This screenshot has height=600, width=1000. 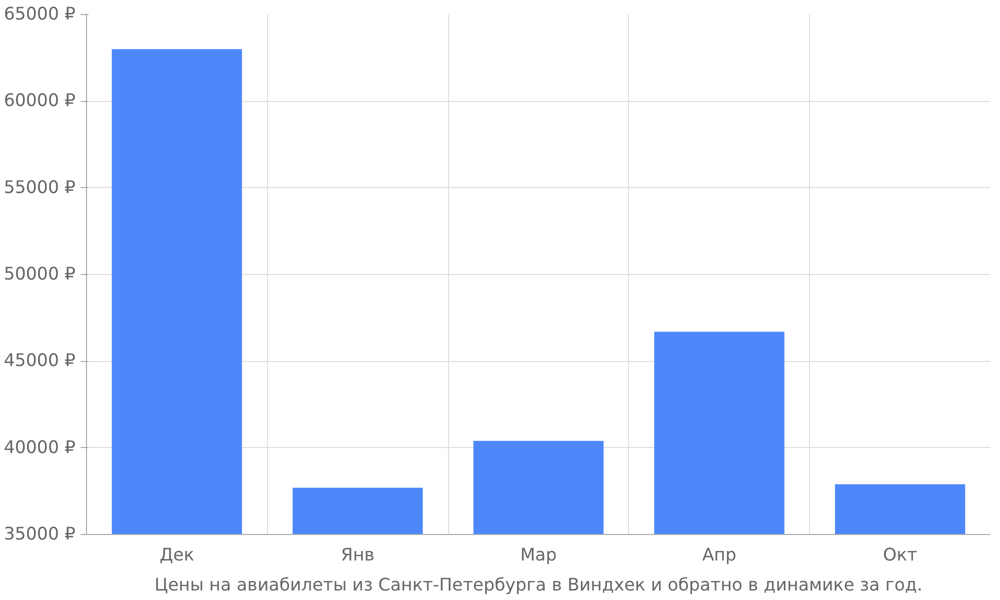 I want to click on y-tick-label: 50000 ₽, so click(x=40, y=274).